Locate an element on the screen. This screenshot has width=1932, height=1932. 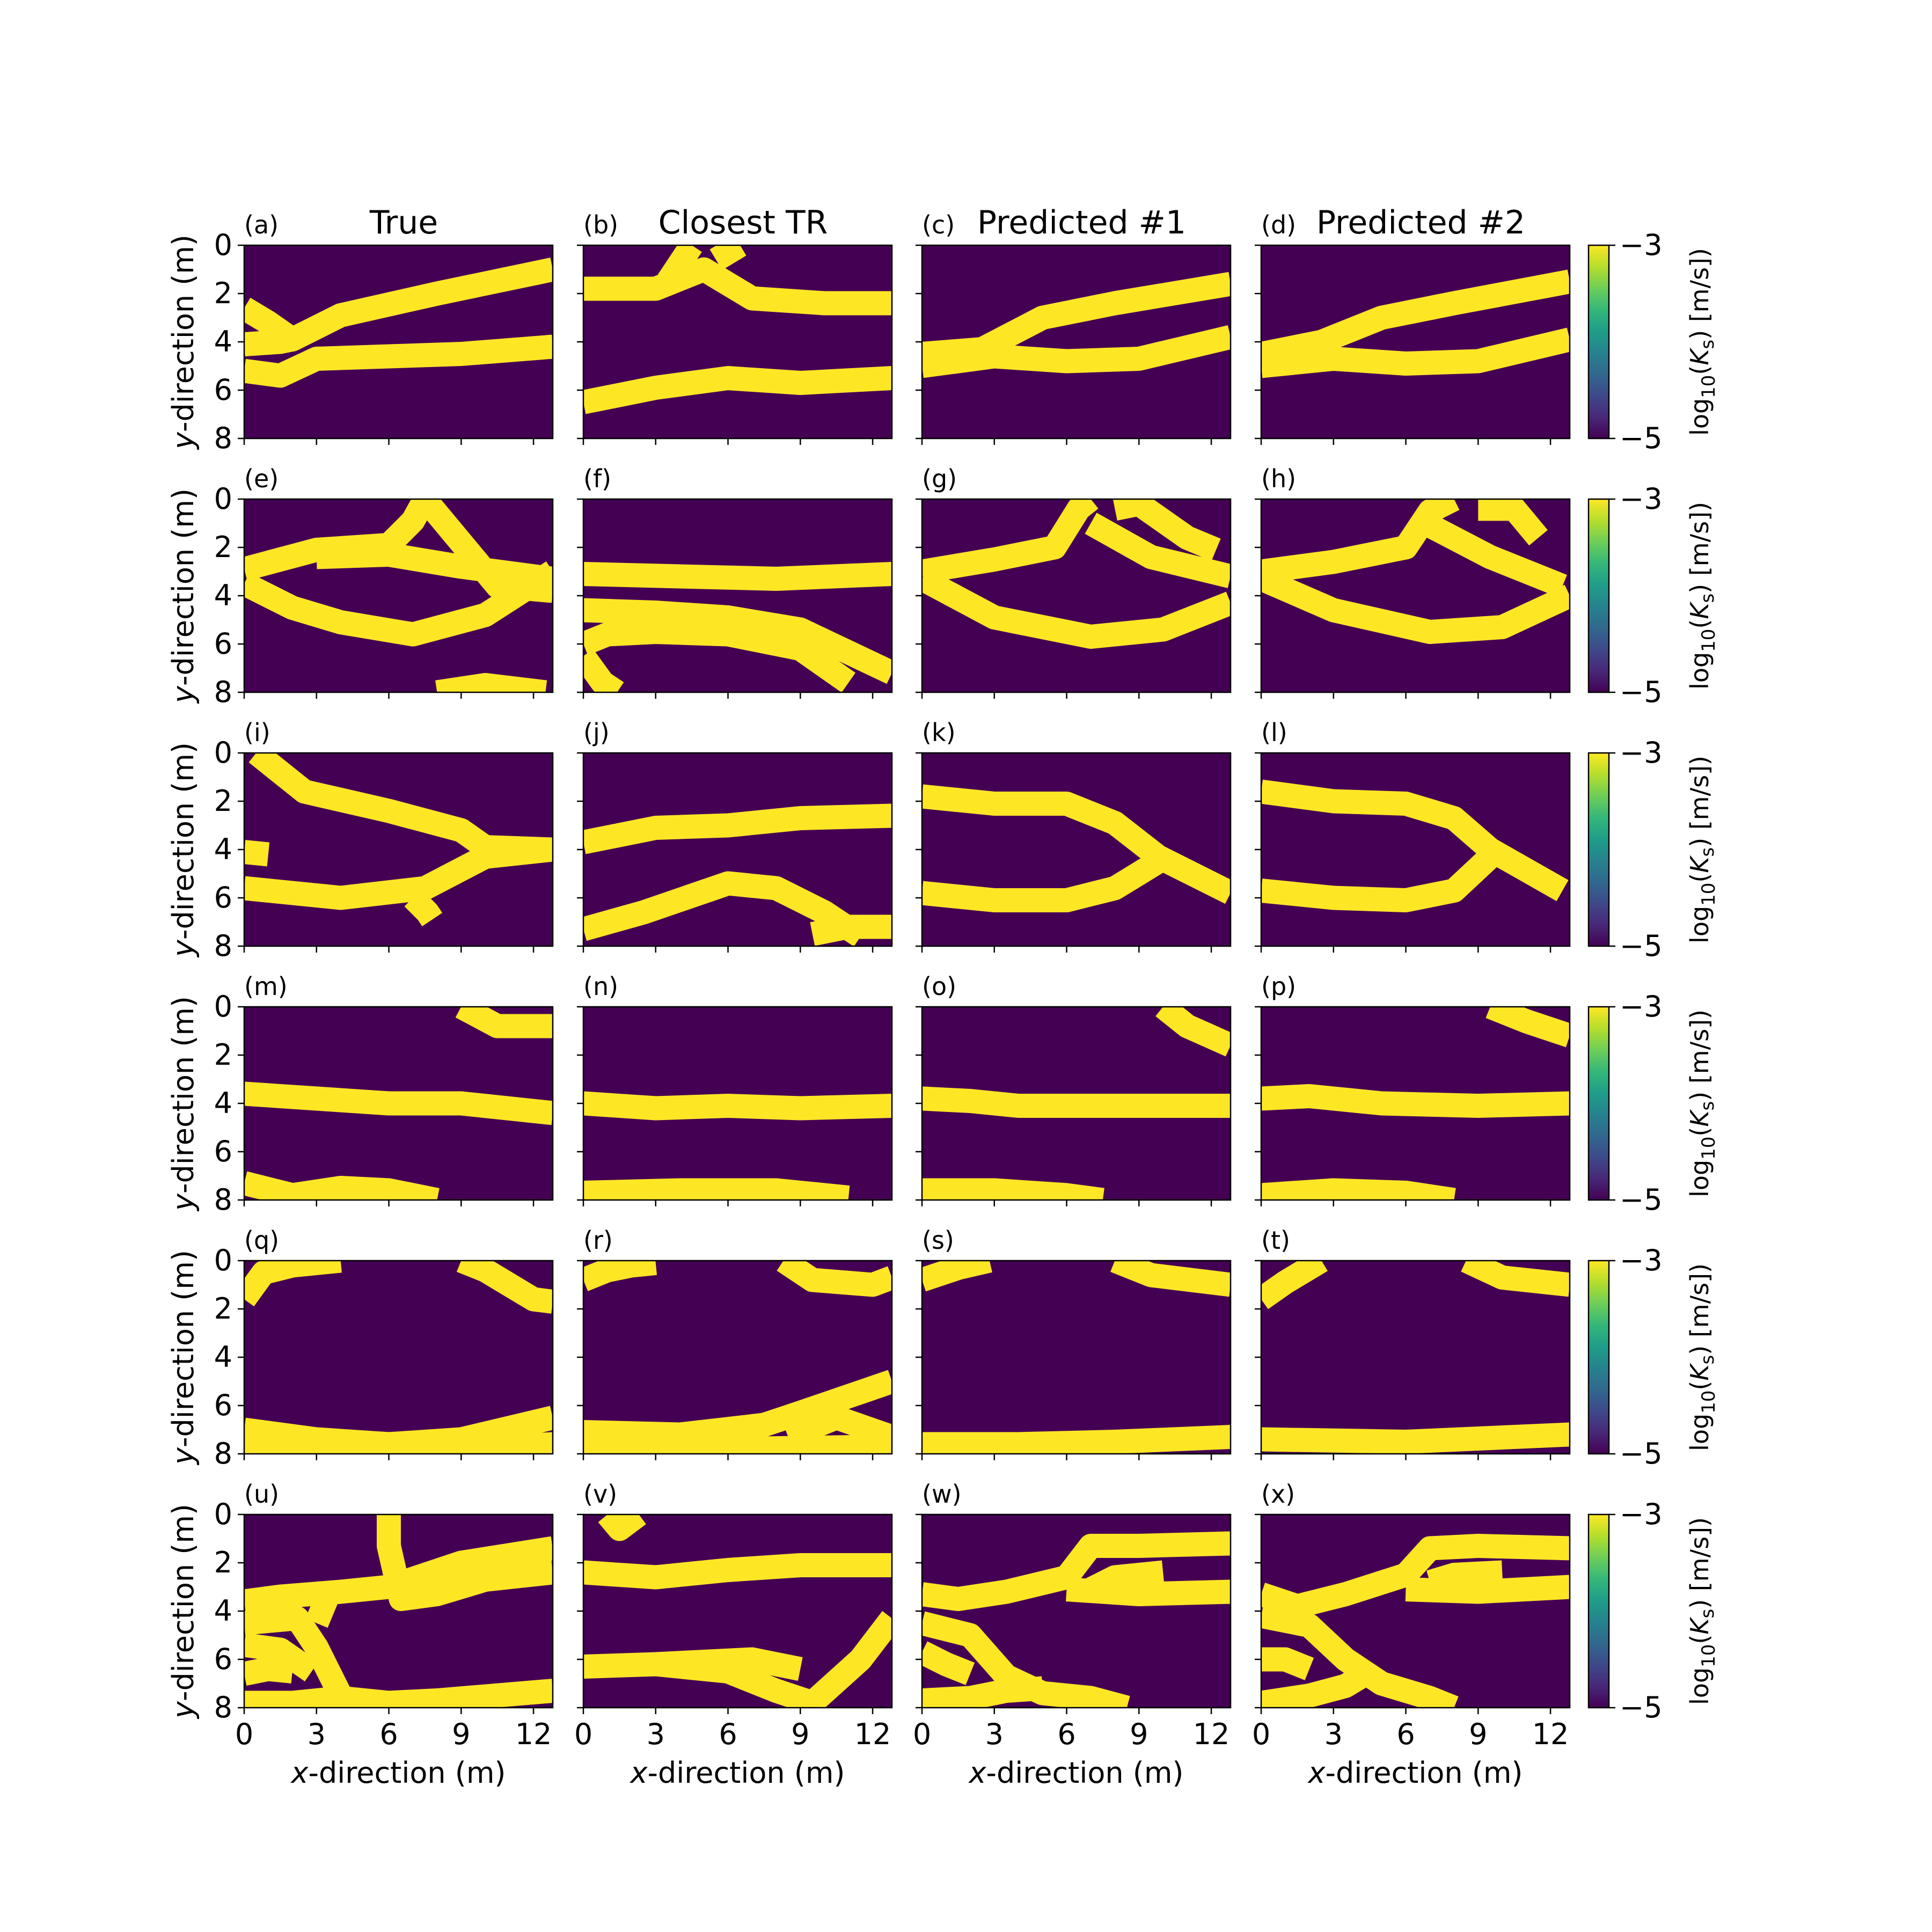
x-axis-label: x-direction (m) is located at coordinates (398, 1773).